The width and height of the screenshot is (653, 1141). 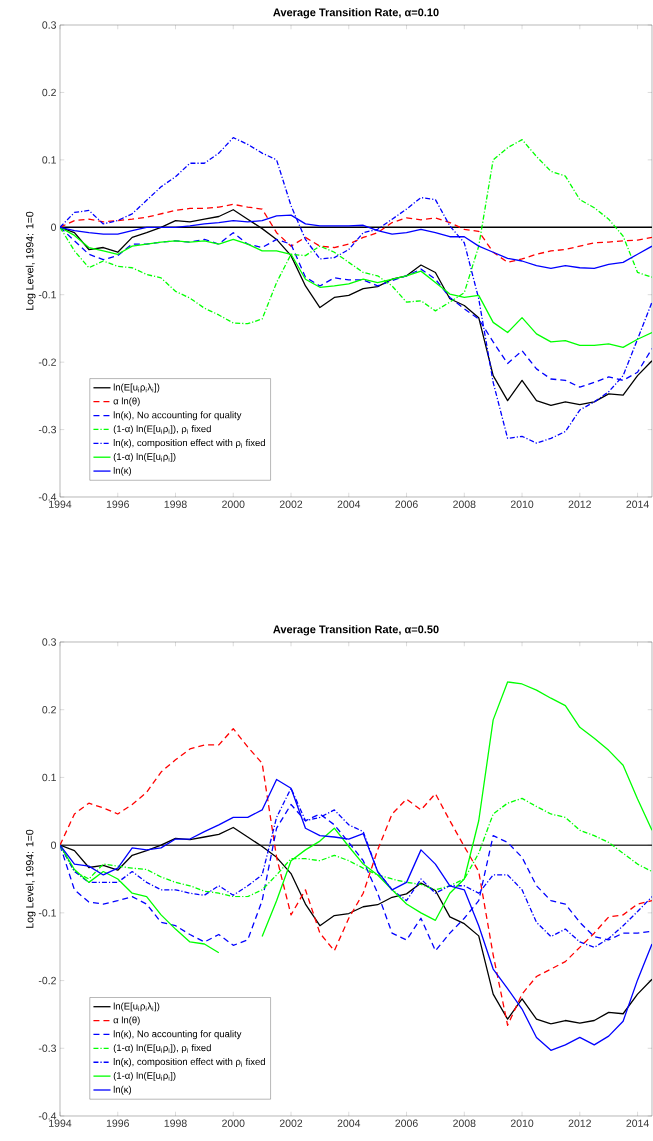 What do you see at coordinates (356, 630) in the screenshot?
I see `chart-title: Average Transition Rate, α=0.50` at bounding box center [356, 630].